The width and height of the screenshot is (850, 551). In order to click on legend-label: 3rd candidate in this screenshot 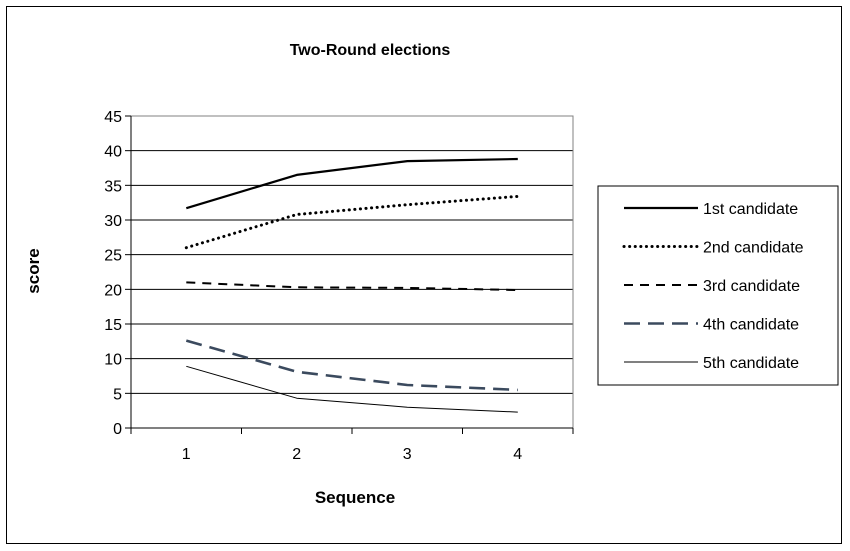, I will do `click(751, 286)`.